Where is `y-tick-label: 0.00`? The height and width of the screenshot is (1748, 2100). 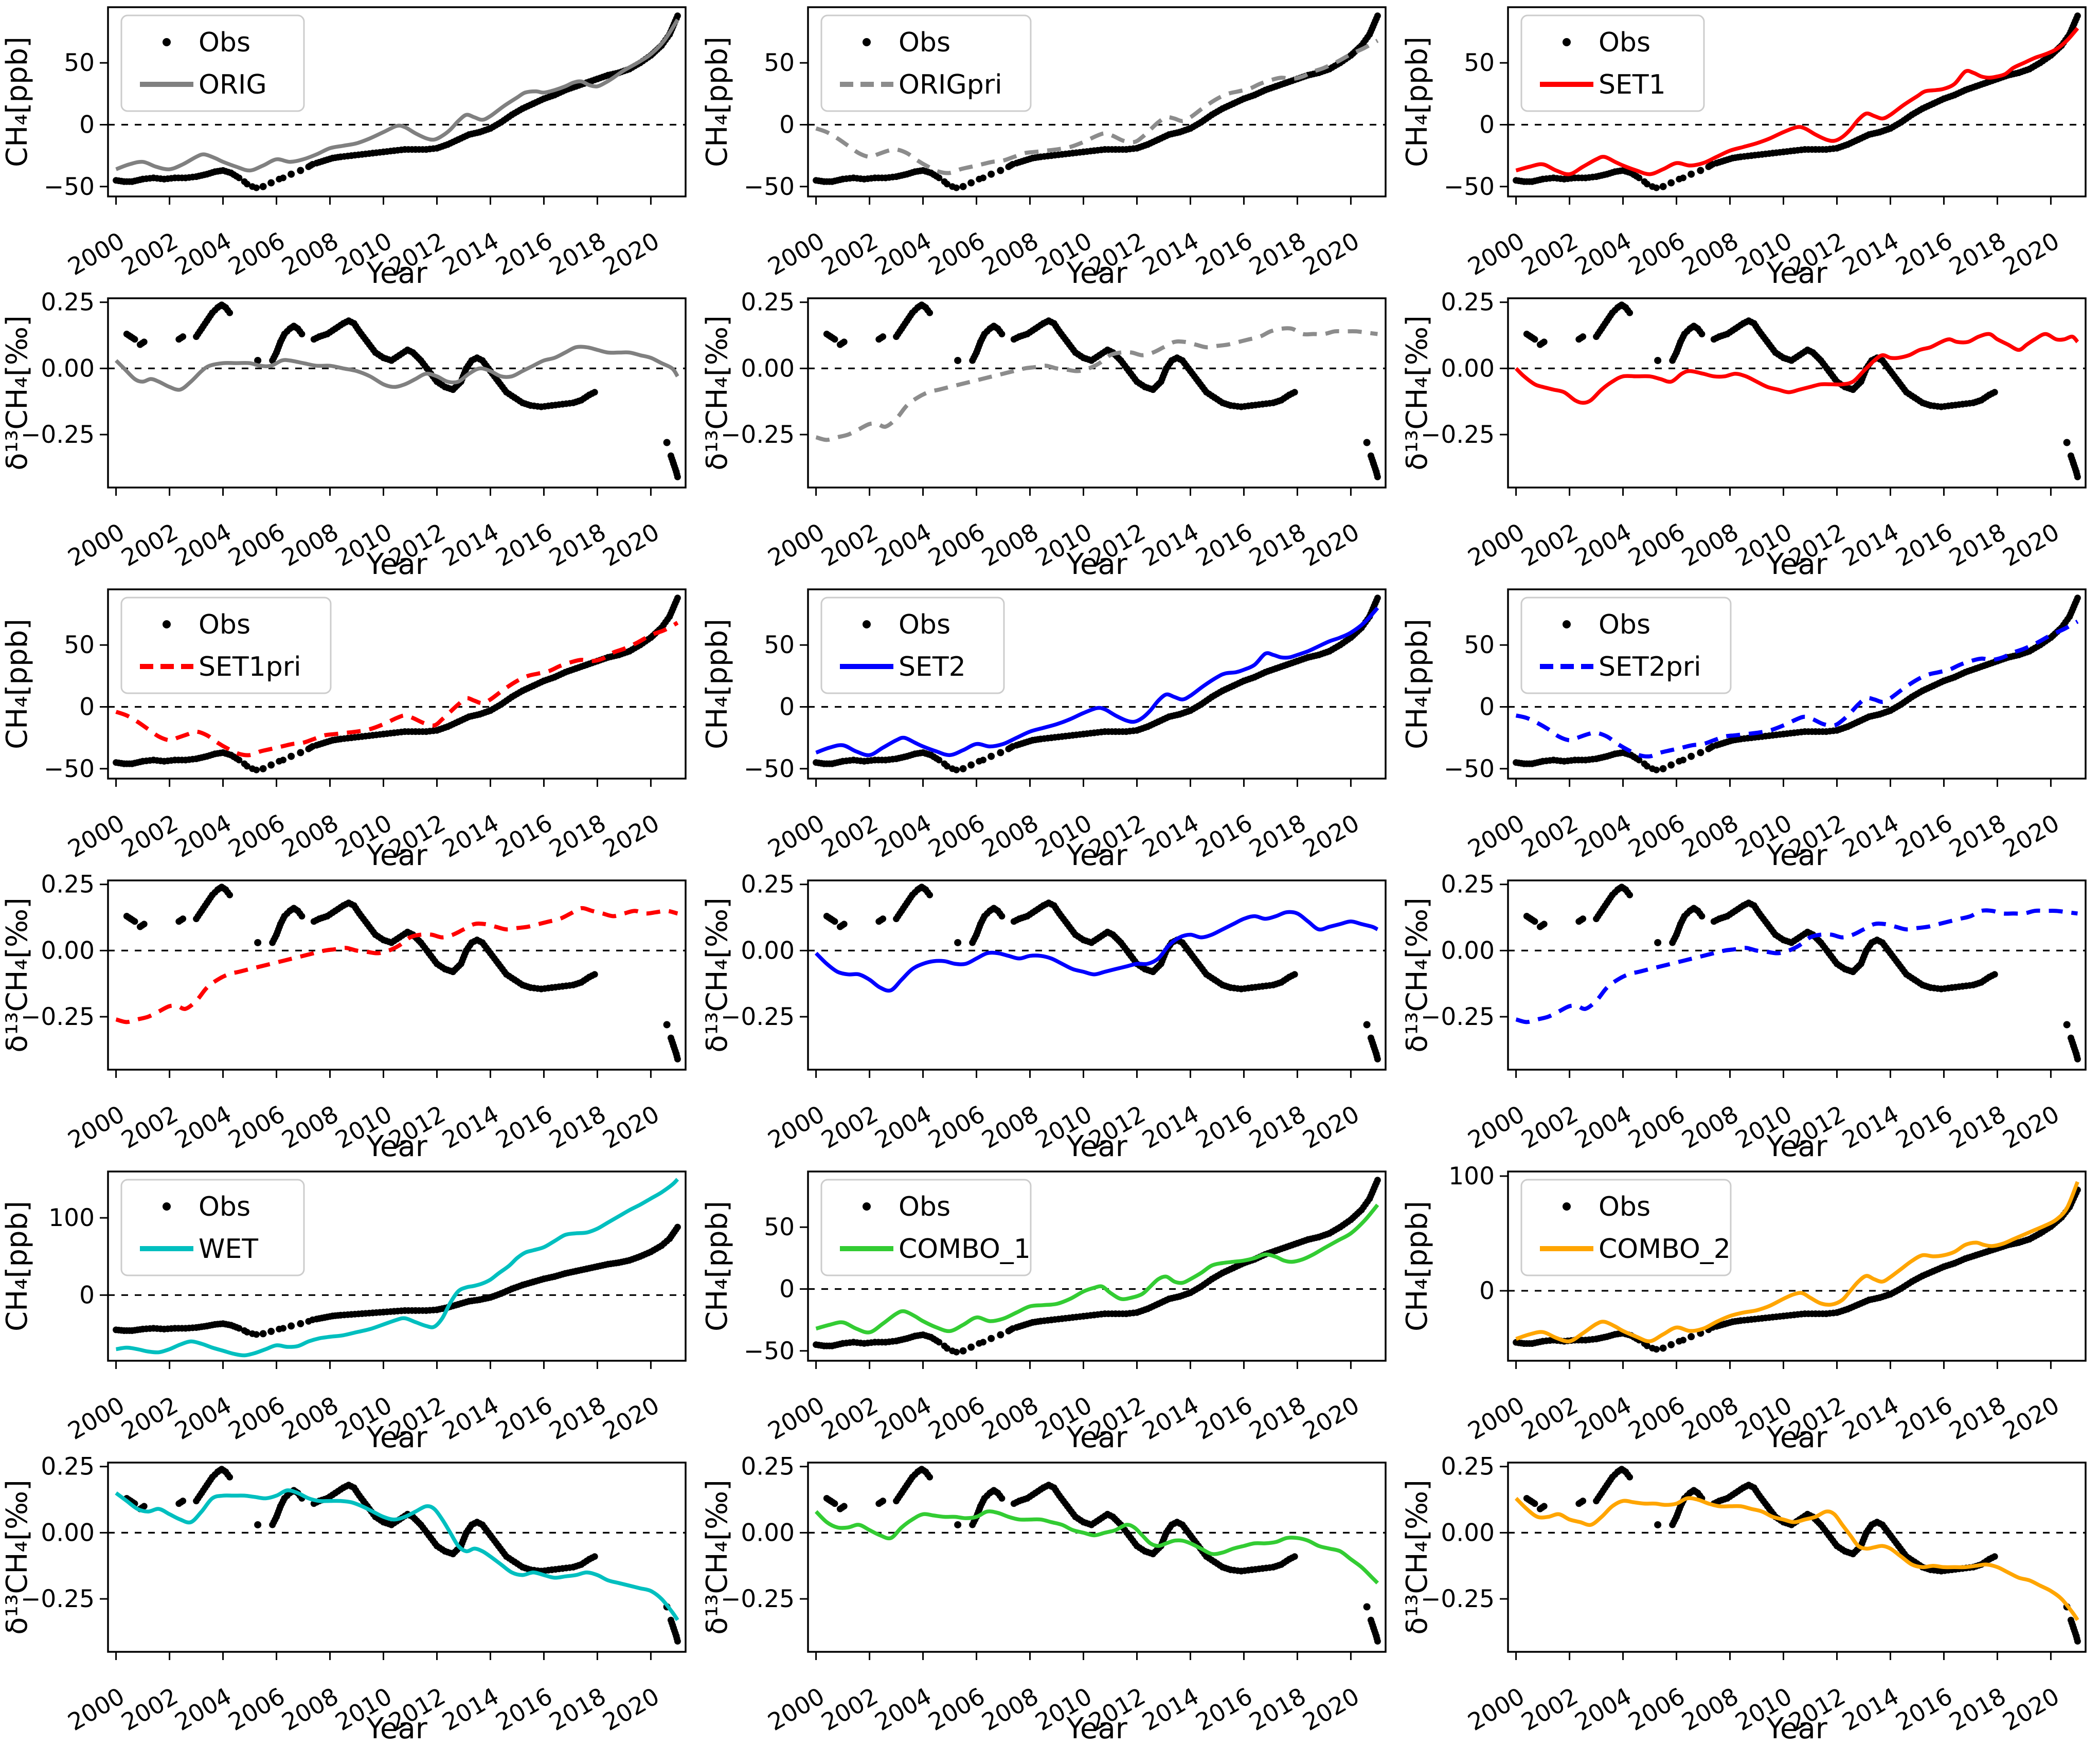 y-tick-label: 0.00 is located at coordinates (68, 950).